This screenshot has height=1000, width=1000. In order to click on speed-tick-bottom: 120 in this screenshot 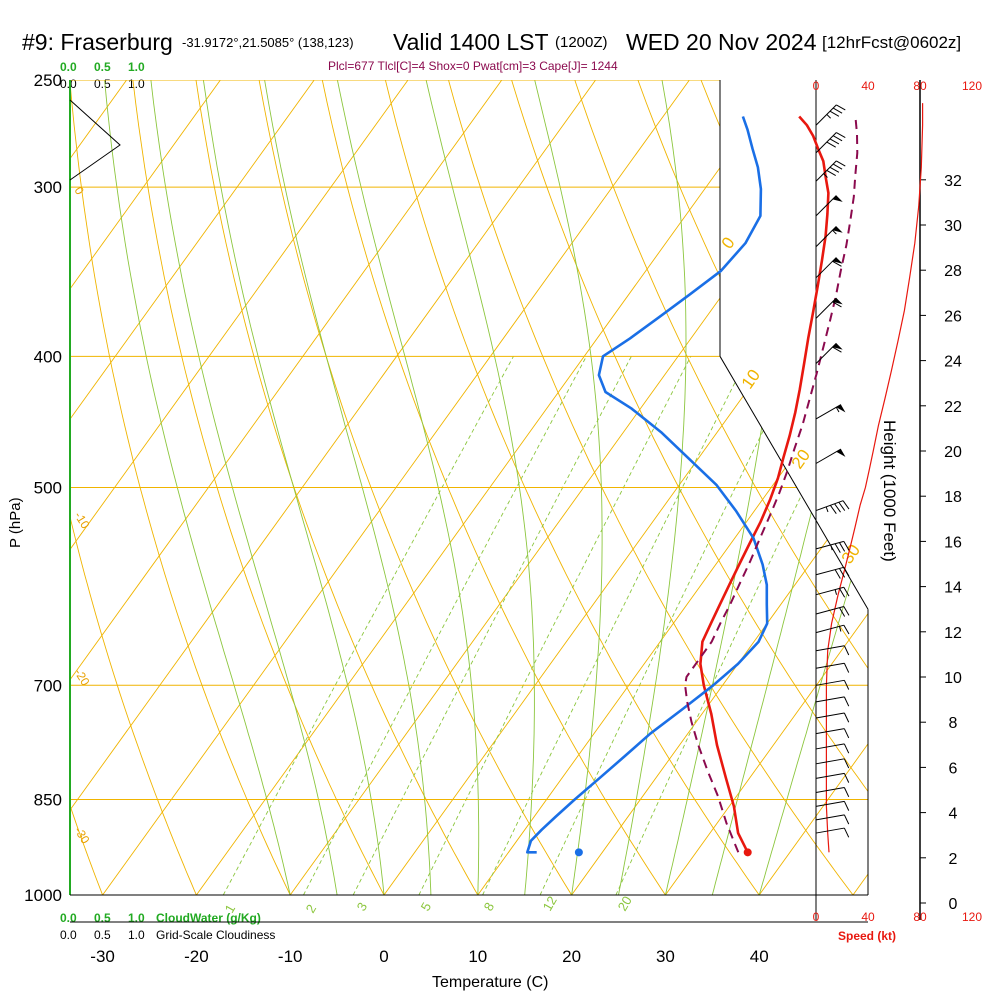, I will do `click(972, 917)`.